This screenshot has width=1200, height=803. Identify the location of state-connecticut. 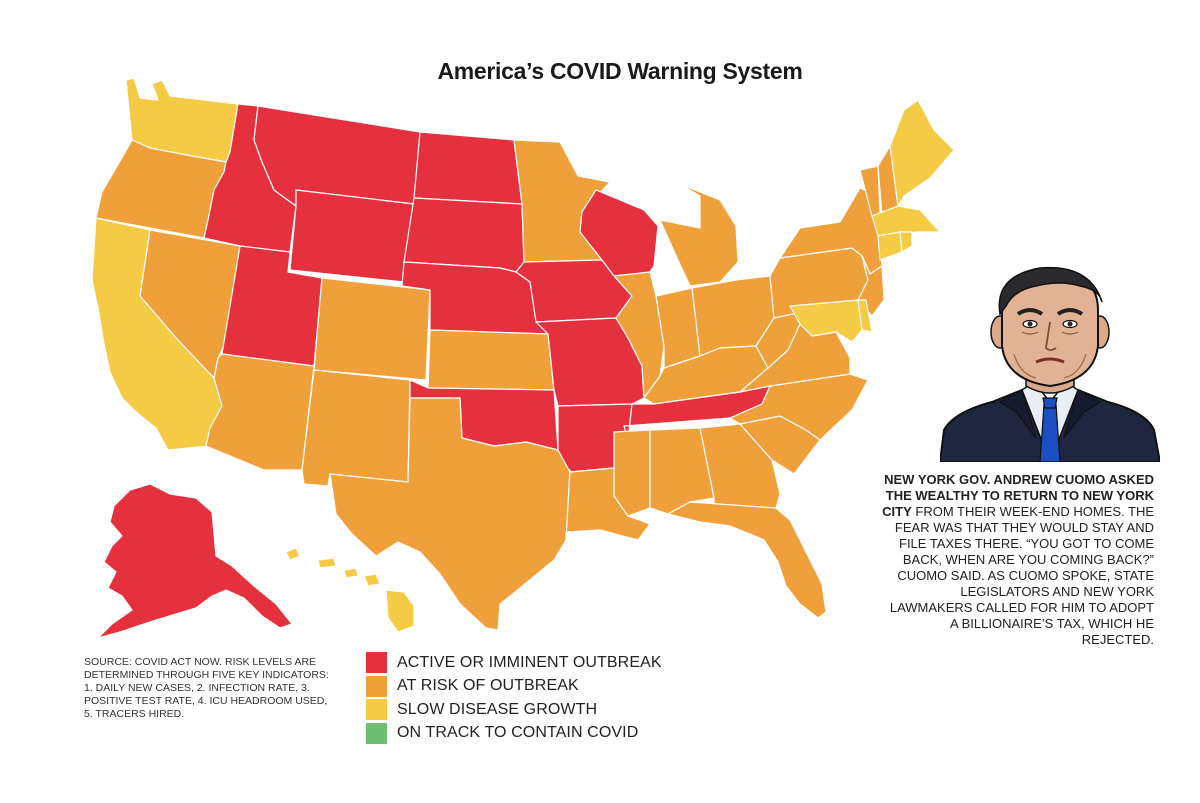
(890, 246).